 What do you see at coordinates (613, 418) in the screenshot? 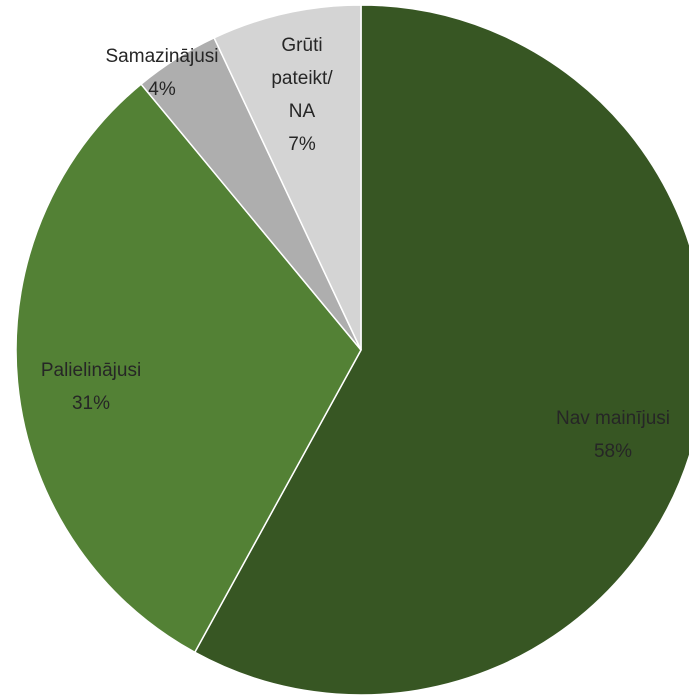
I see `category-label: Nav mainījusi` at bounding box center [613, 418].